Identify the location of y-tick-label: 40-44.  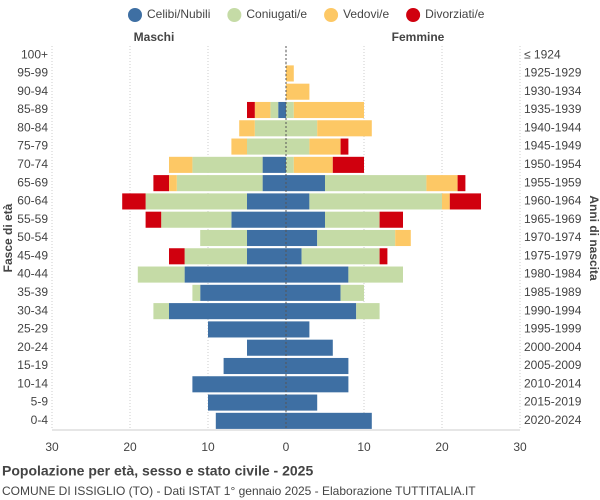
(32, 274).